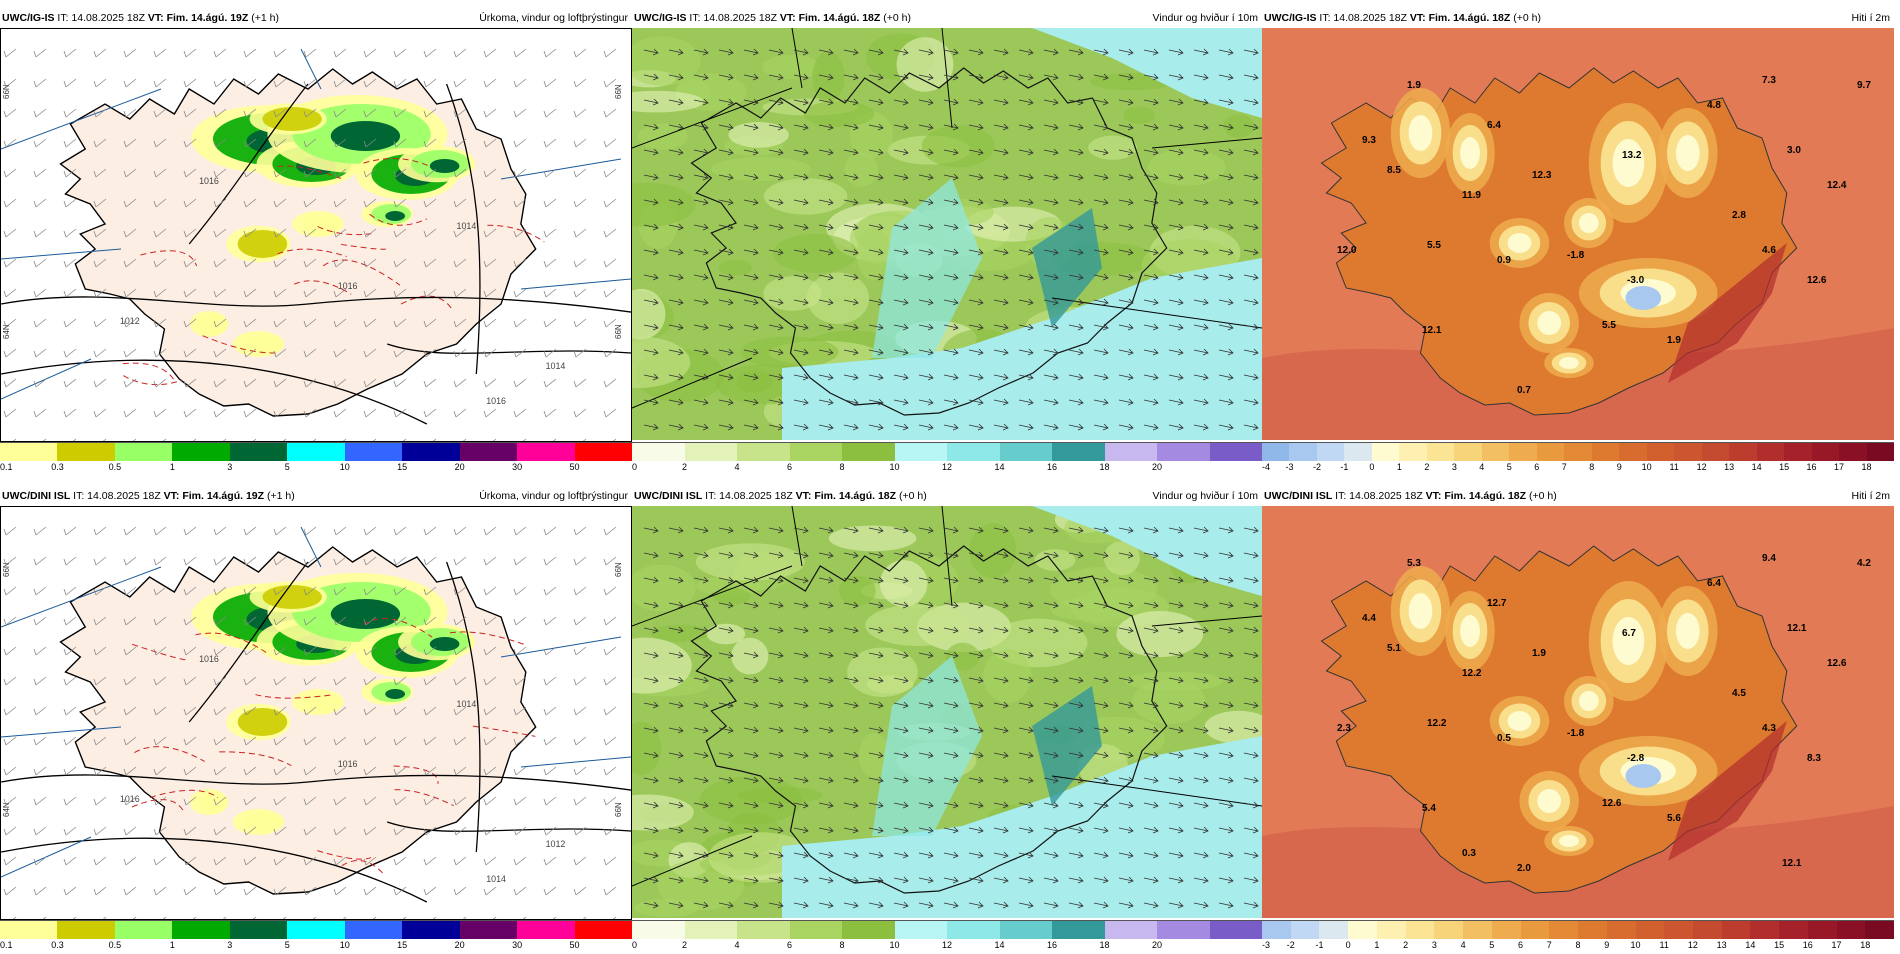 The width and height of the screenshot is (1900, 954). What do you see at coordinates (684, 467) in the screenshot?
I see `colorbar-tick-label: 2` at bounding box center [684, 467].